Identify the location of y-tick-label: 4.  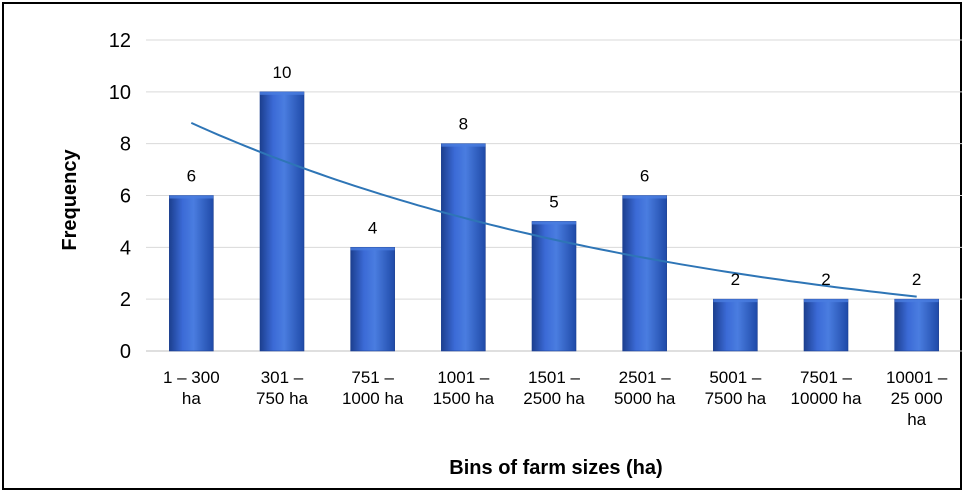
(125, 248).